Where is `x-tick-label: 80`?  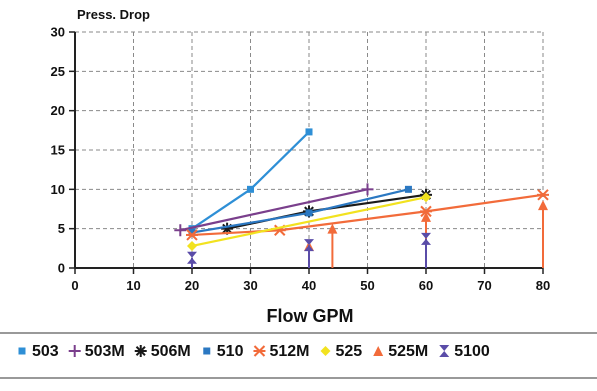 x-tick-label: 80 is located at coordinates (543, 285).